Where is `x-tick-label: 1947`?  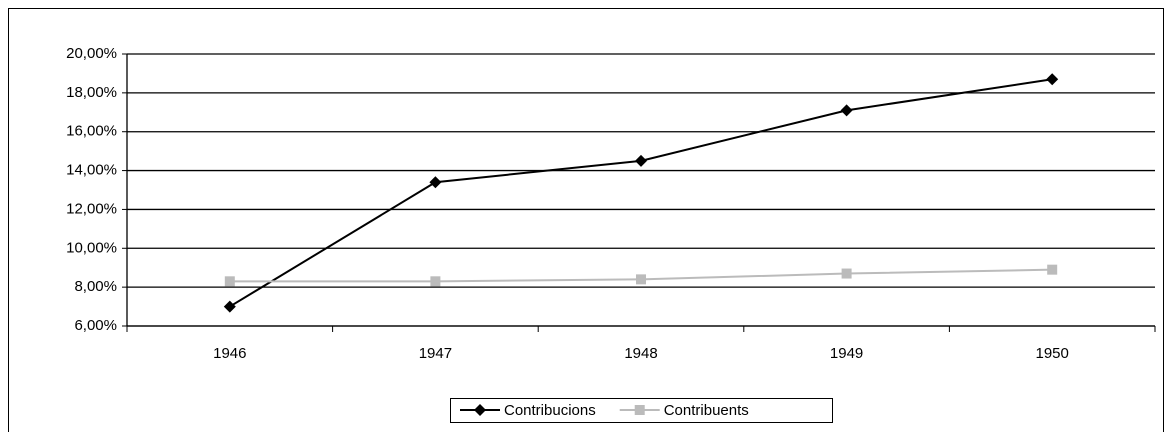 x-tick-label: 1947 is located at coordinates (435, 353).